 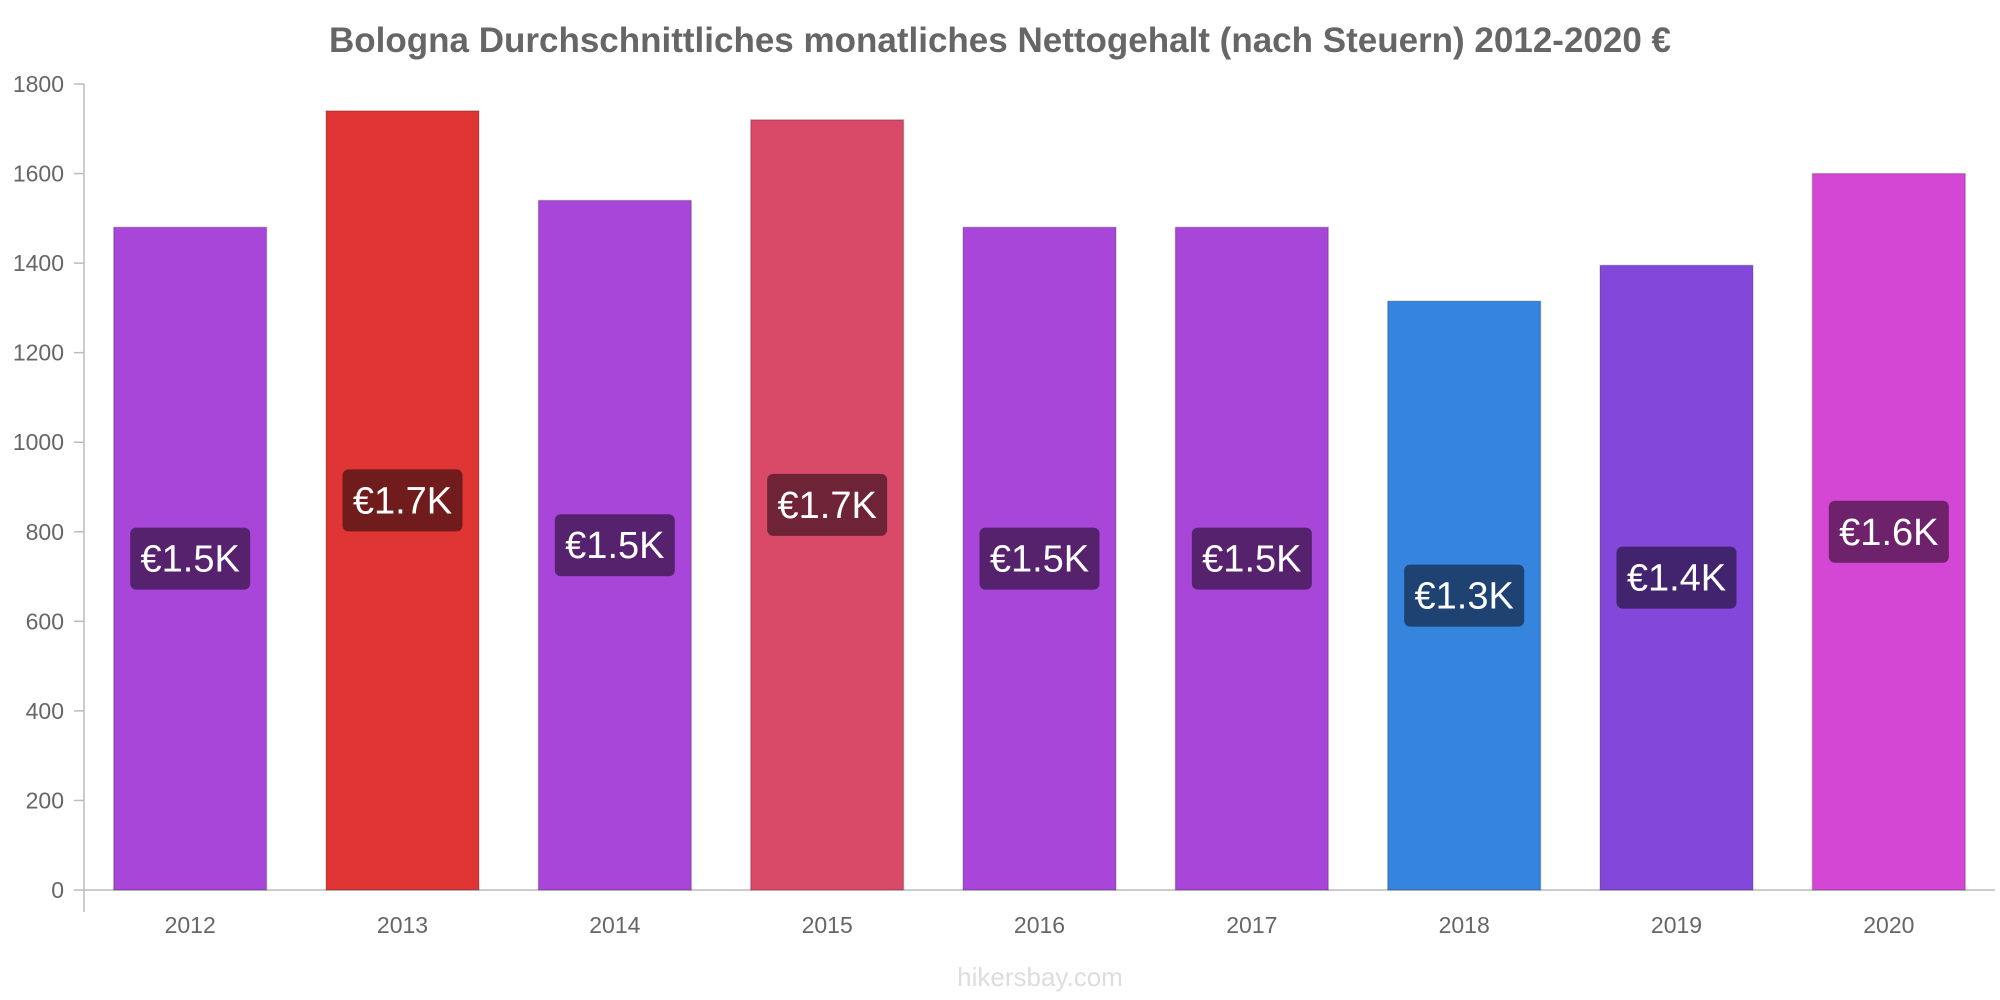 What do you see at coordinates (402, 925) in the screenshot?
I see `x-tick-label: 2013` at bounding box center [402, 925].